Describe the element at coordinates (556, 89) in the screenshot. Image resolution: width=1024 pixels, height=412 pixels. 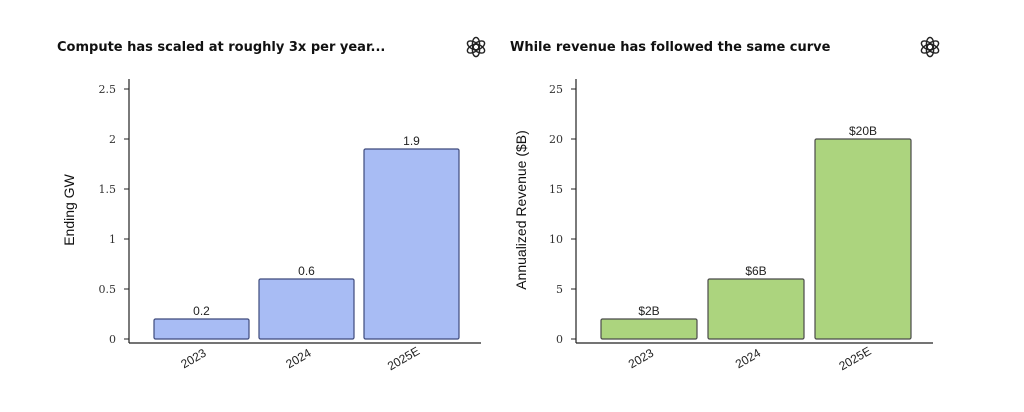
I see `y-tick-label: 25` at that location.